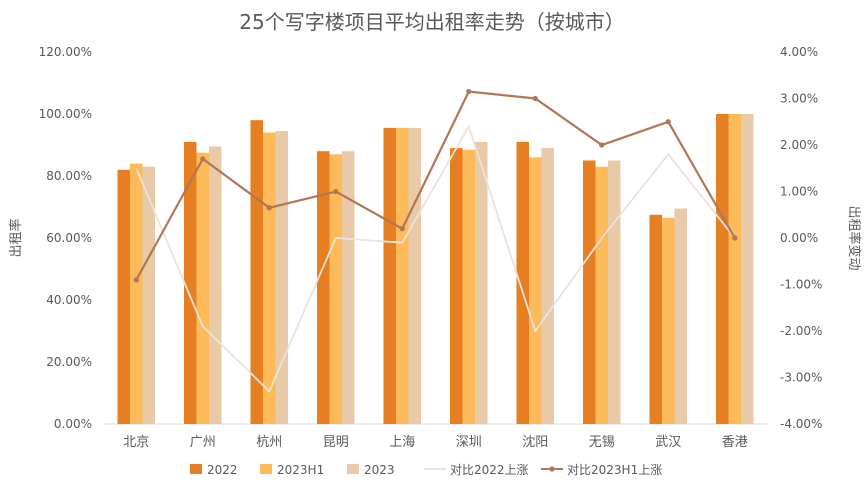 The height and width of the screenshot is (491, 865). Describe the element at coordinates (668, 442) in the screenshot. I see `x-tick-label: 武汉` at that location.